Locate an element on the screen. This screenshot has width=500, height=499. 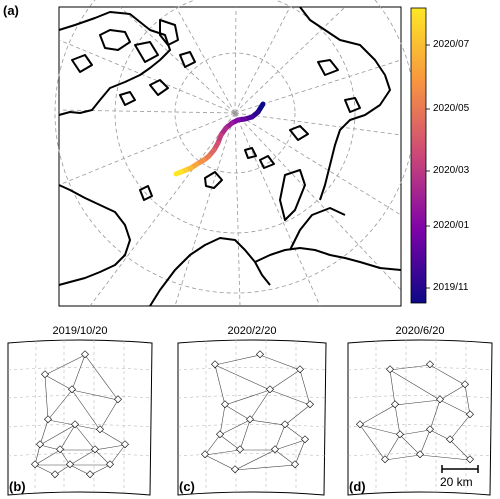
panel-b-label: (b) is located at coordinates (17, 486).